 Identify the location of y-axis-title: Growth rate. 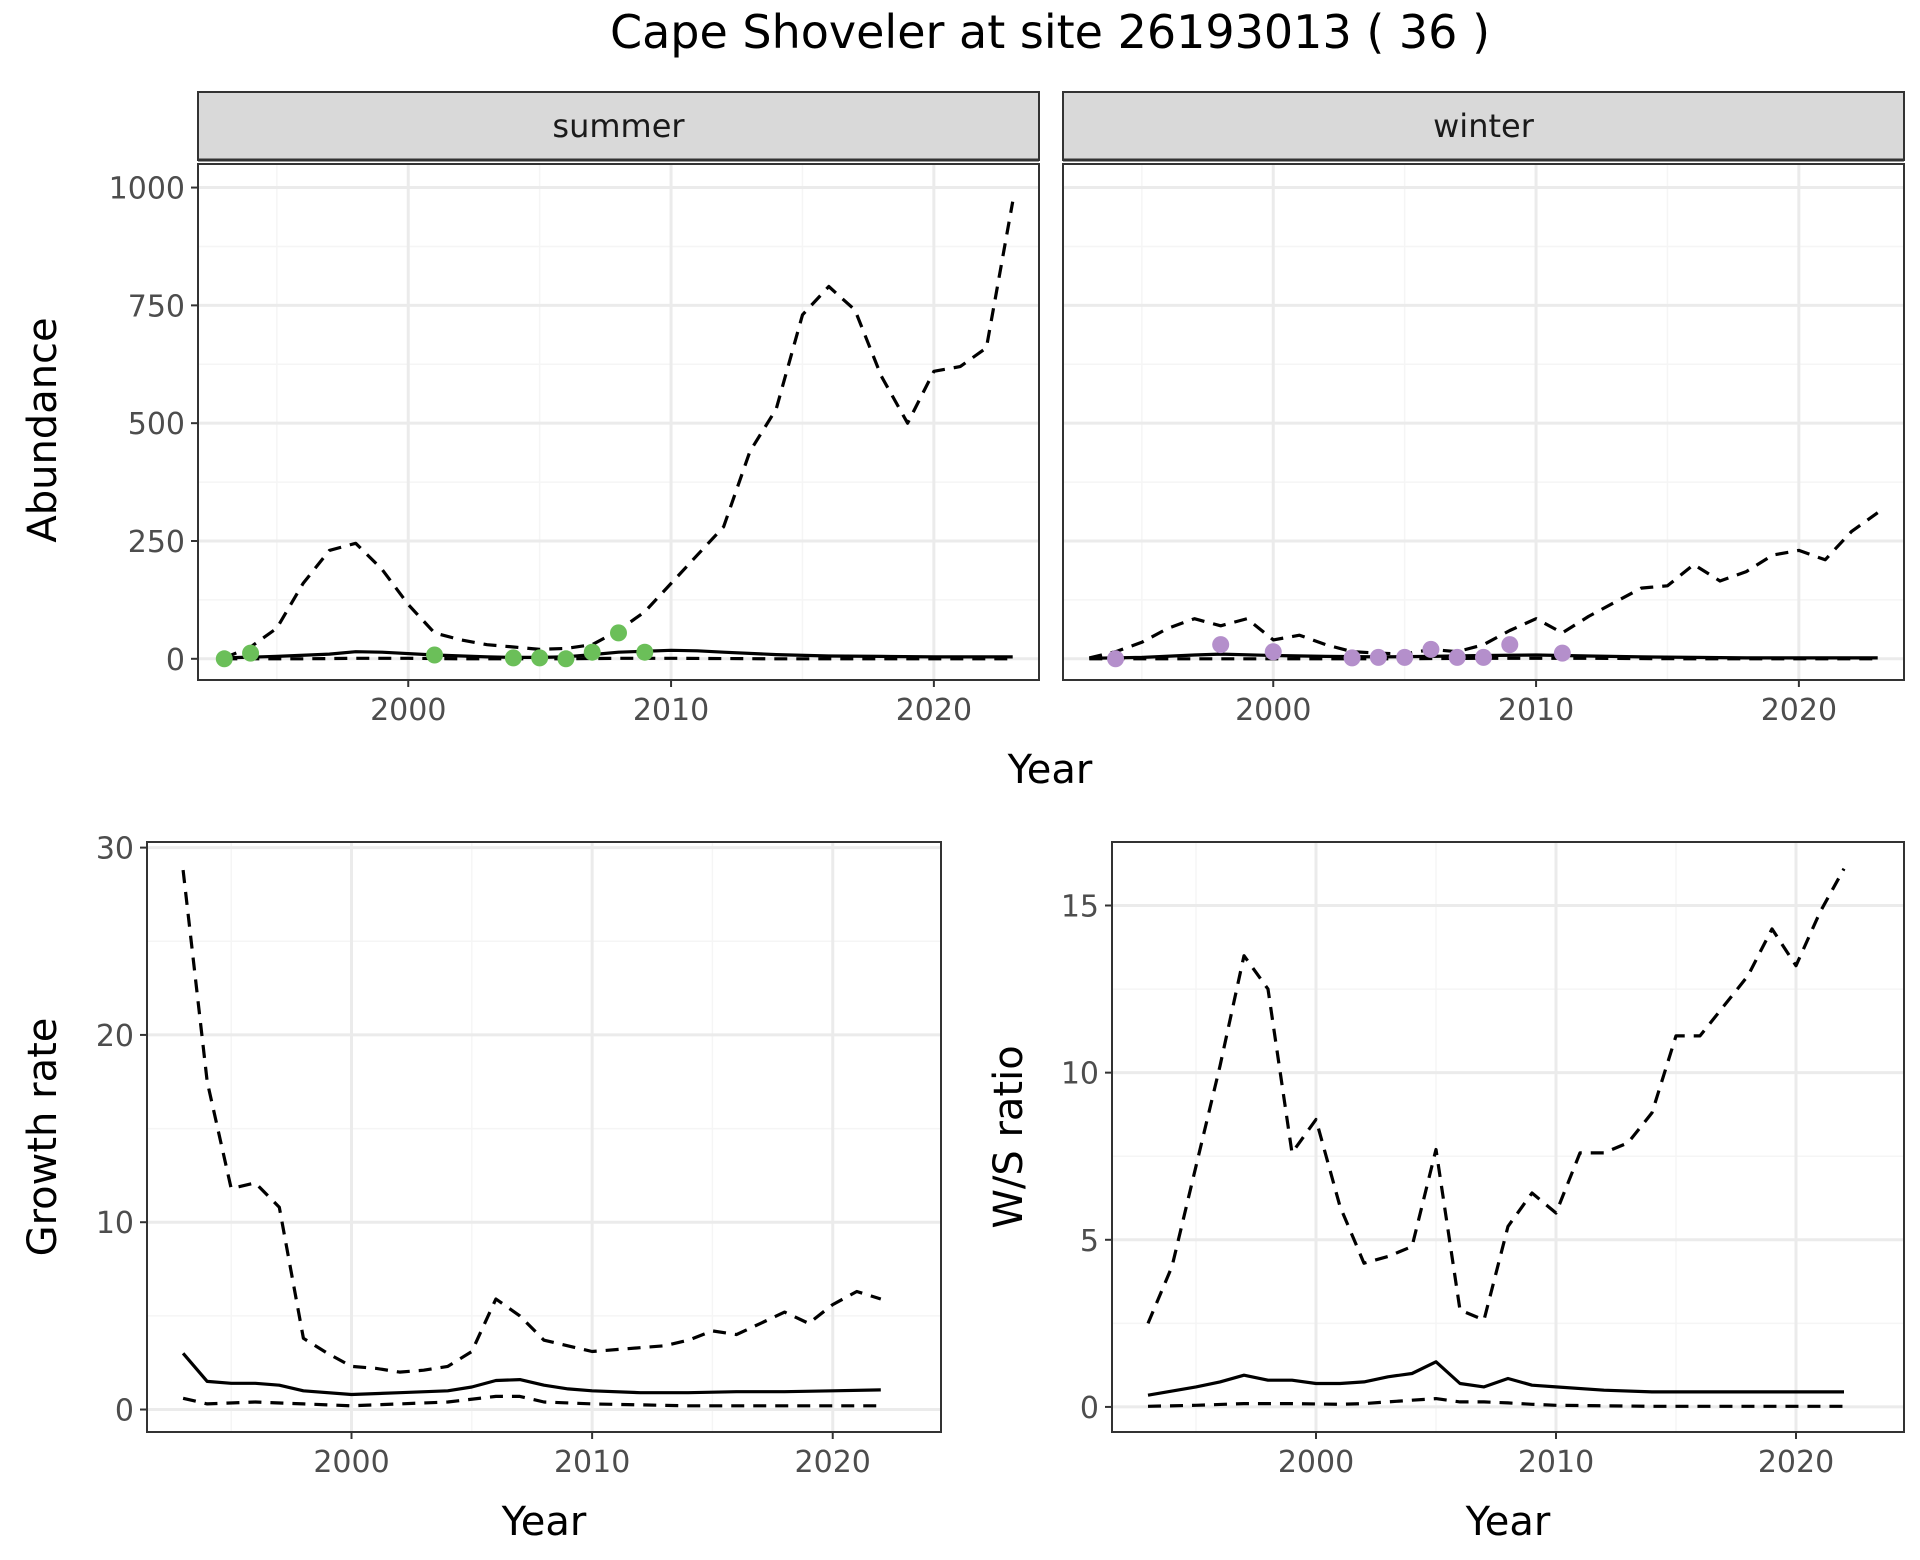
(43, 1137).